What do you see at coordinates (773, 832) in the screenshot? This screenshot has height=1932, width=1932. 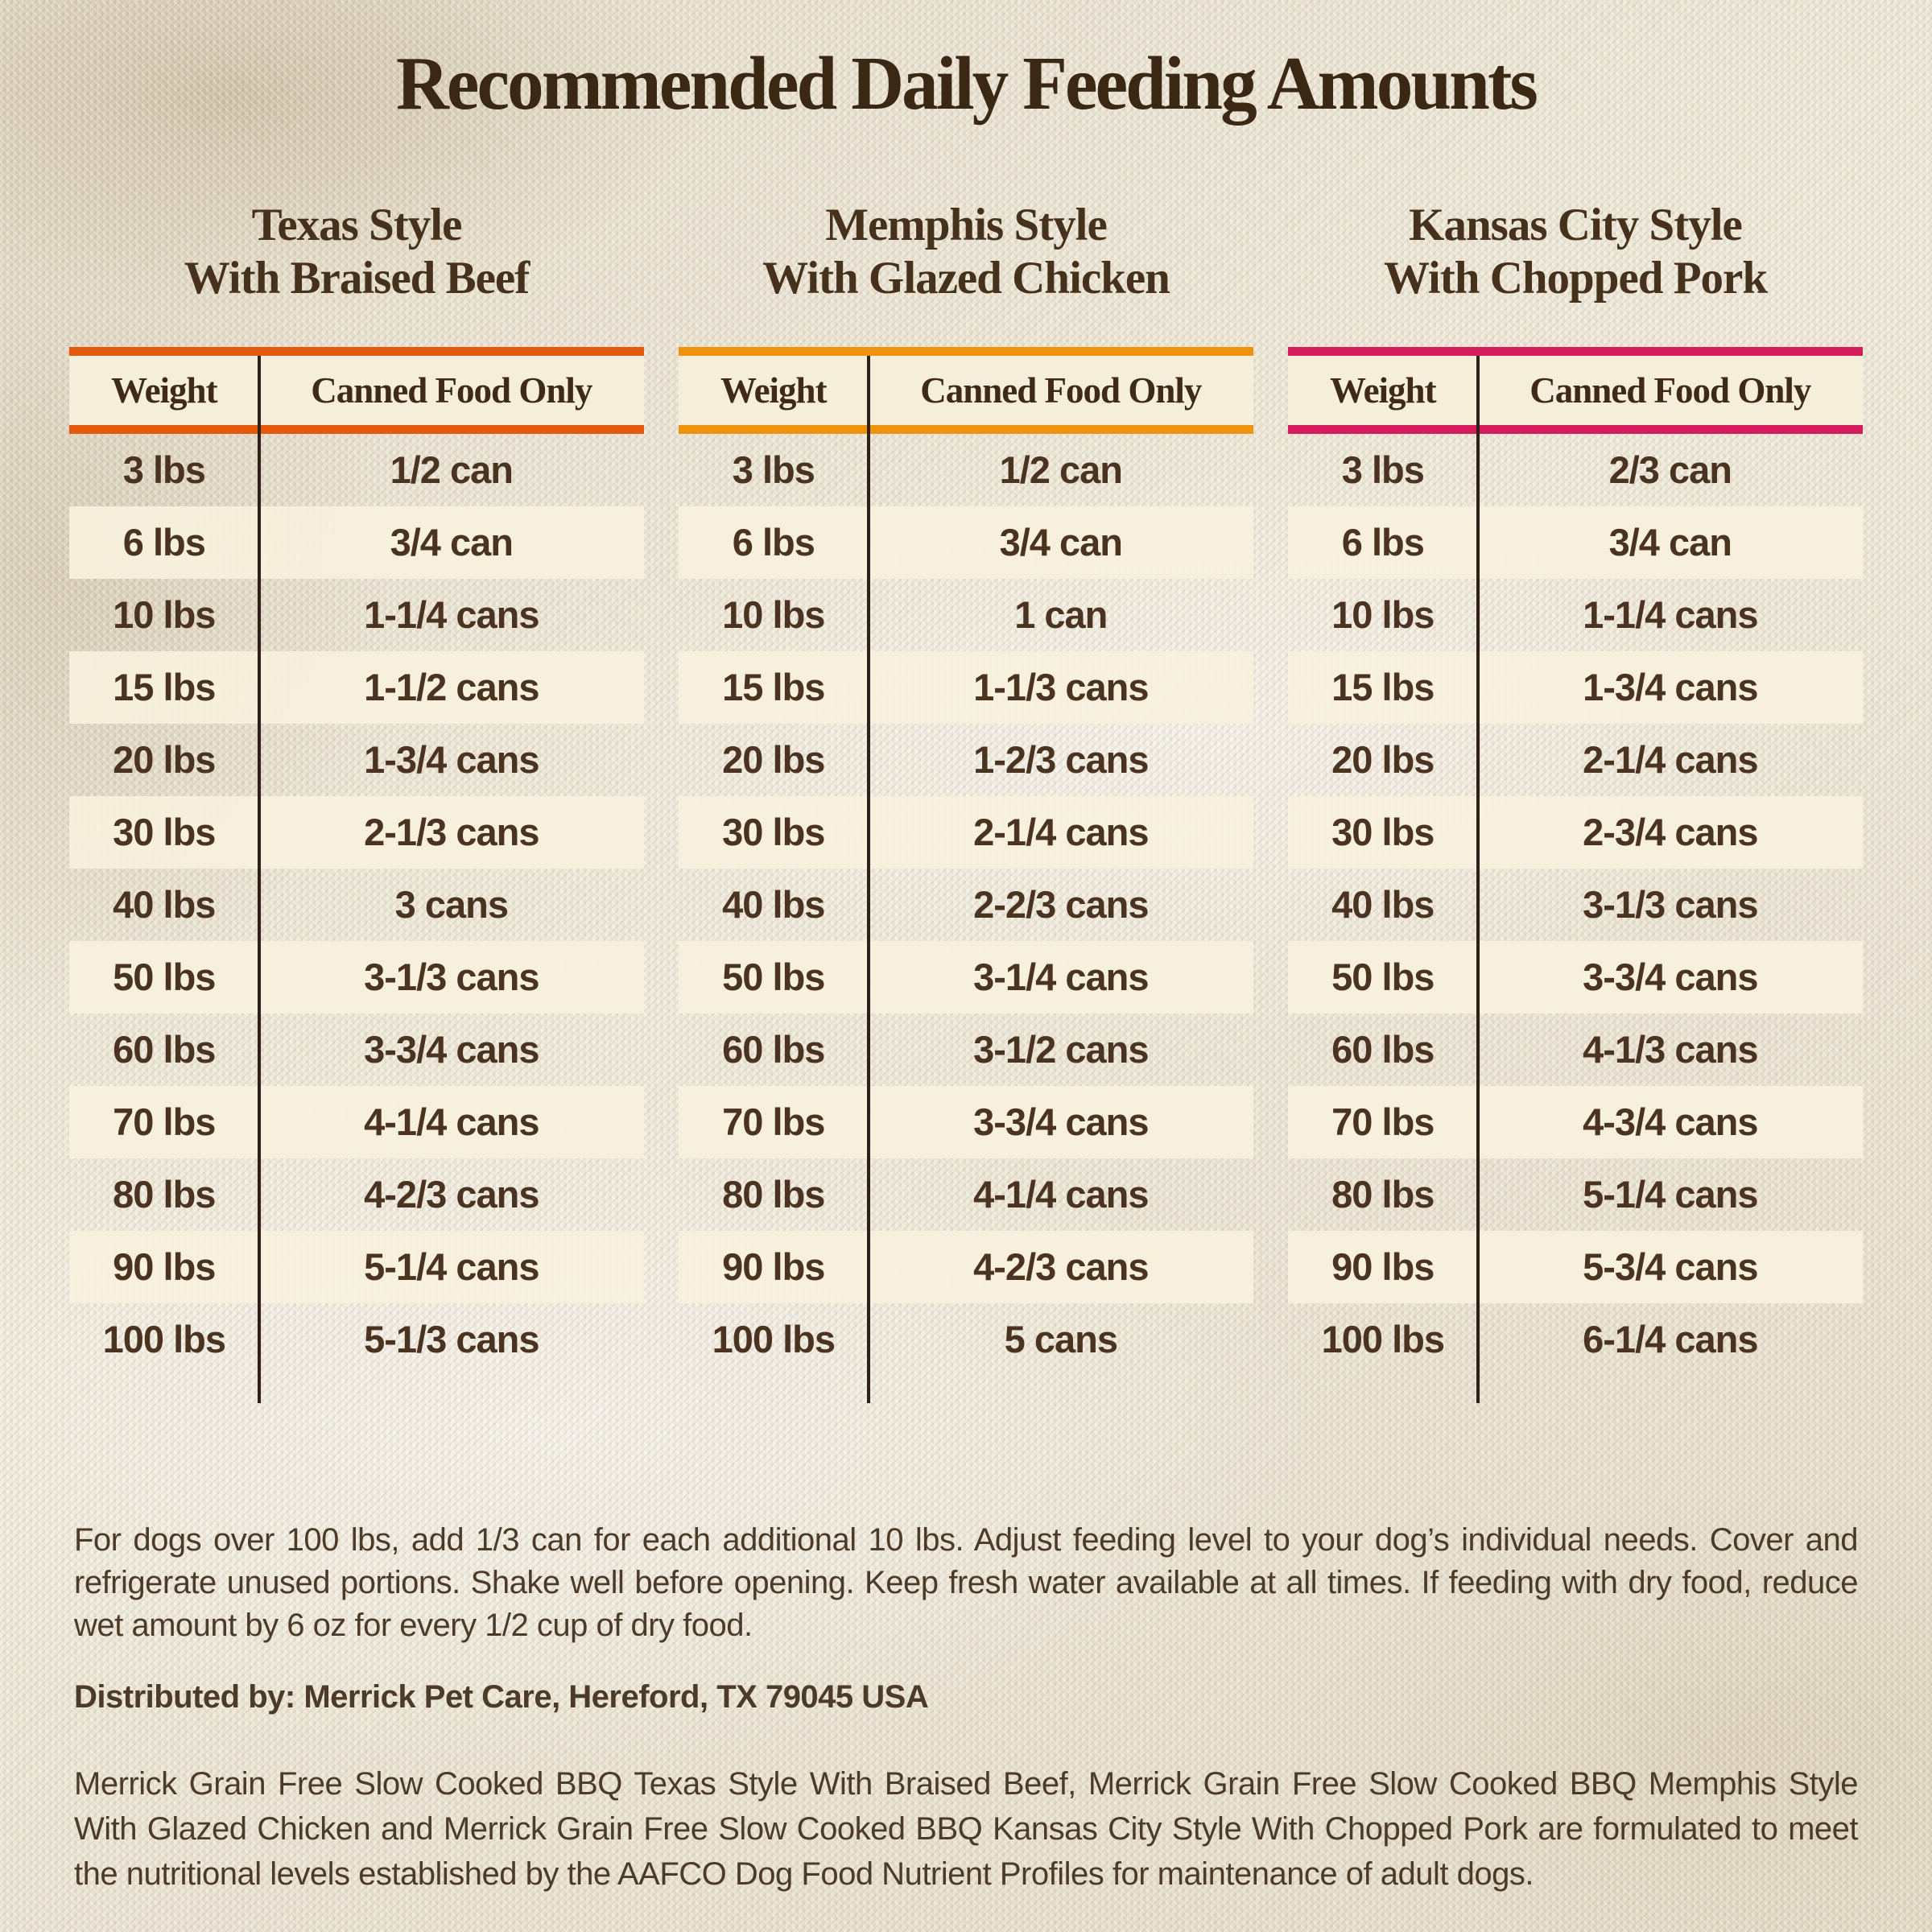 I see `weight-cell: 30 lbs` at bounding box center [773, 832].